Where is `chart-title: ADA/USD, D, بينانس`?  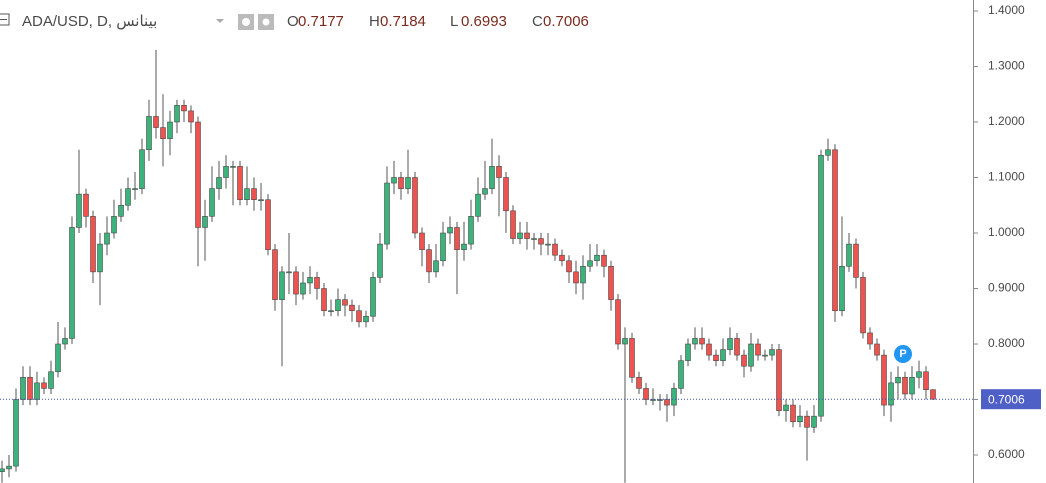
chart-title: ADA/USD, D, بينانس is located at coordinates (89, 21).